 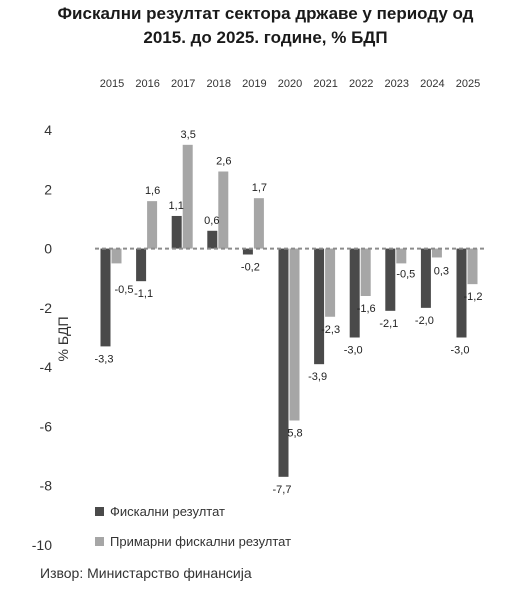 What do you see at coordinates (473, 297) in the screenshot?
I see `primary-result-data-label: -1,2` at bounding box center [473, 297].